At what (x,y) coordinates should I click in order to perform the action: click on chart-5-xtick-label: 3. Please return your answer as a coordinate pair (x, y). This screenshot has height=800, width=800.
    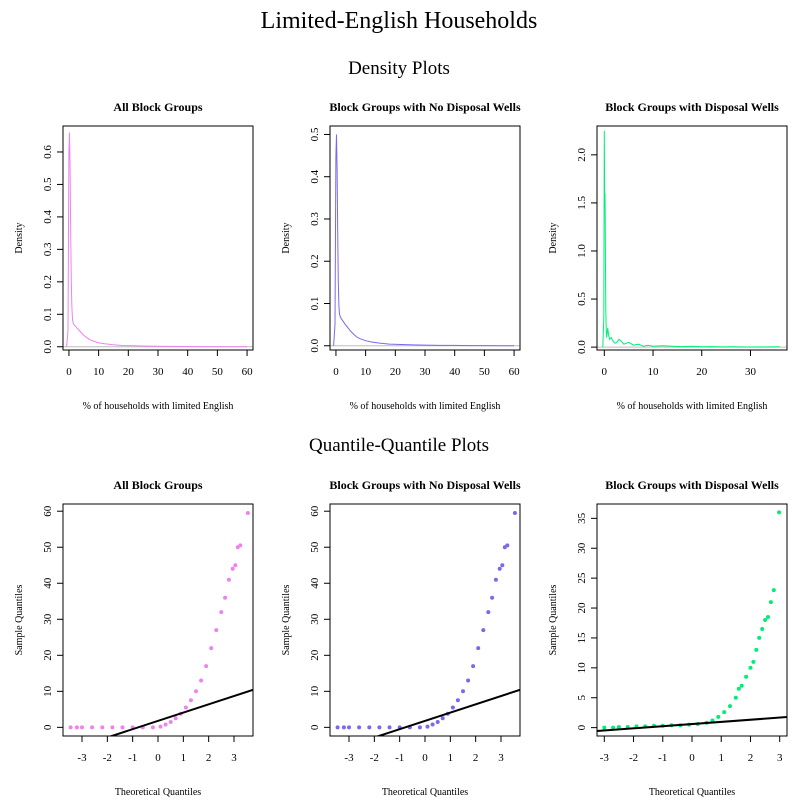
    Looking at the image, I should click on (780, 758).